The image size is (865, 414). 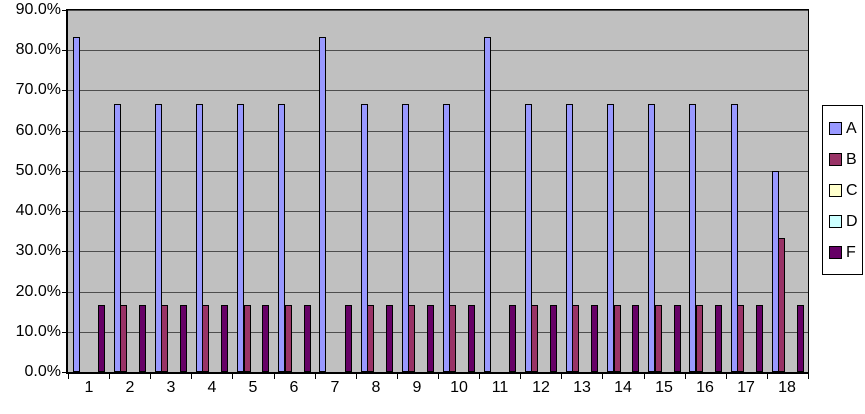 What do you see at coordinates (38, 170) in the screenshot?
I see `y-axis-label: 50.0%` at bounding box center [38, 170].